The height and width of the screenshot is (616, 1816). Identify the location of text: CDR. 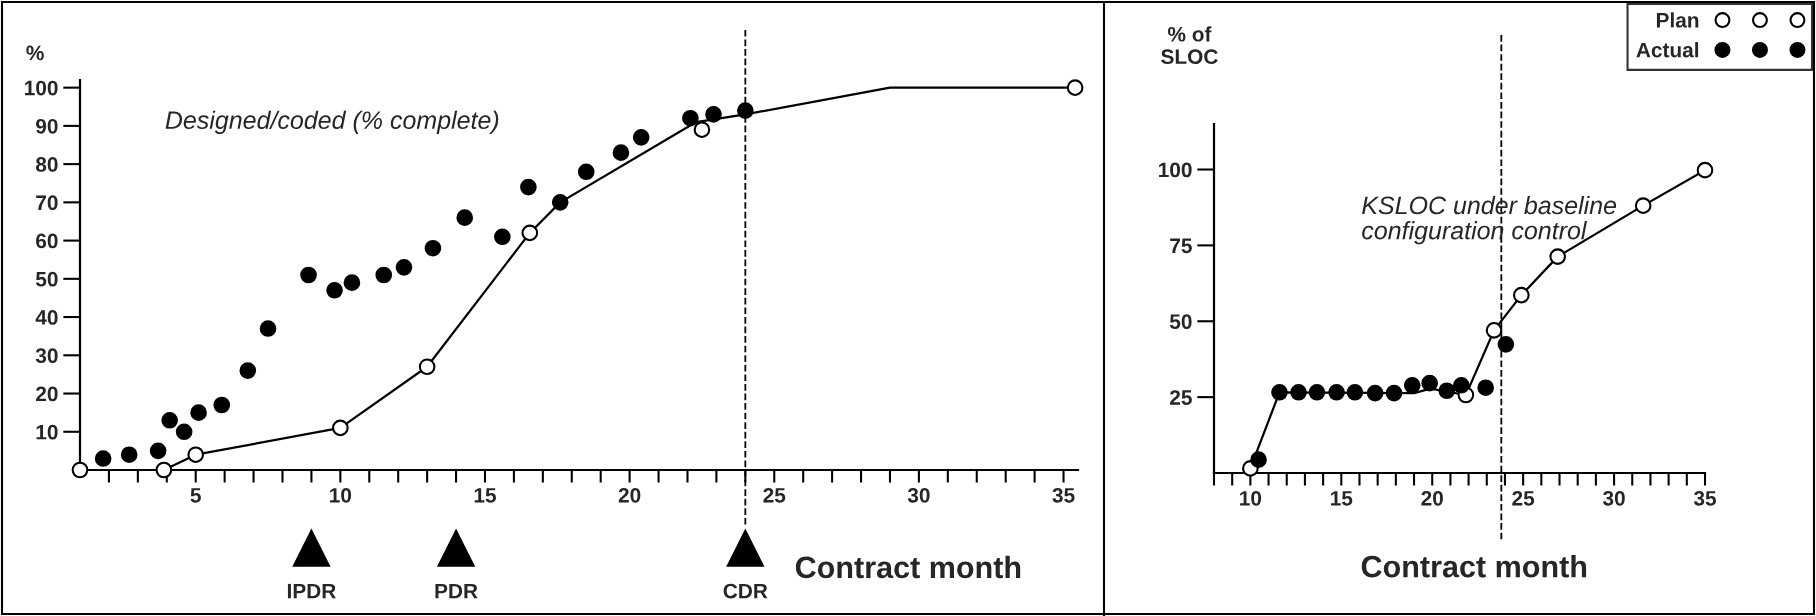
(745, 591).